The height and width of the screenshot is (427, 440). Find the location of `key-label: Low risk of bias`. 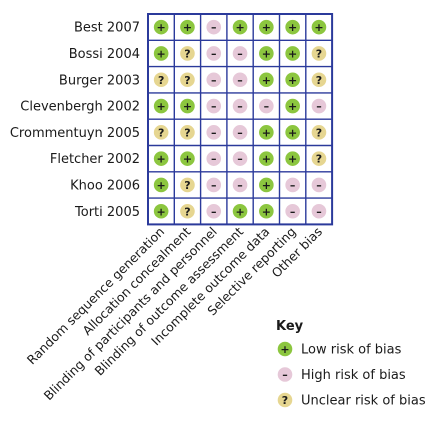

key-label: Low risk of bias is located at coordinates (351, 350).